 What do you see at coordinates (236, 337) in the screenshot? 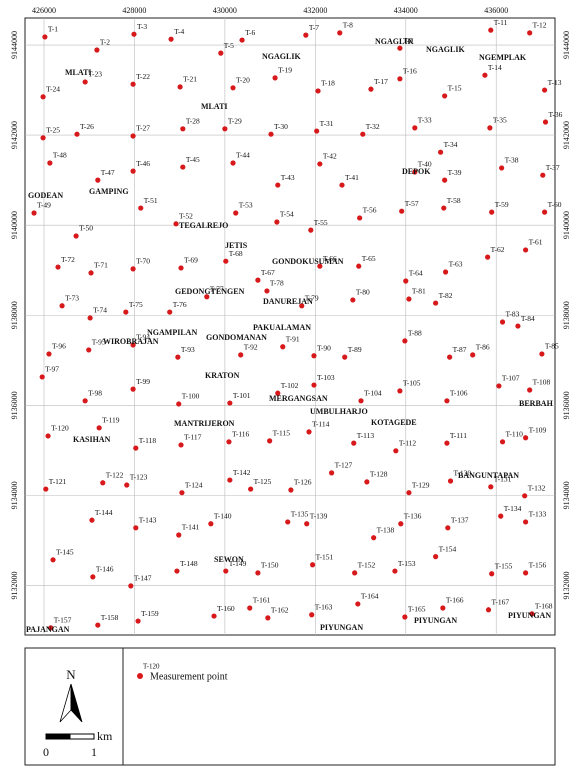
I see `place-name: GONDOMANAN` at bounding box center [236, 337].